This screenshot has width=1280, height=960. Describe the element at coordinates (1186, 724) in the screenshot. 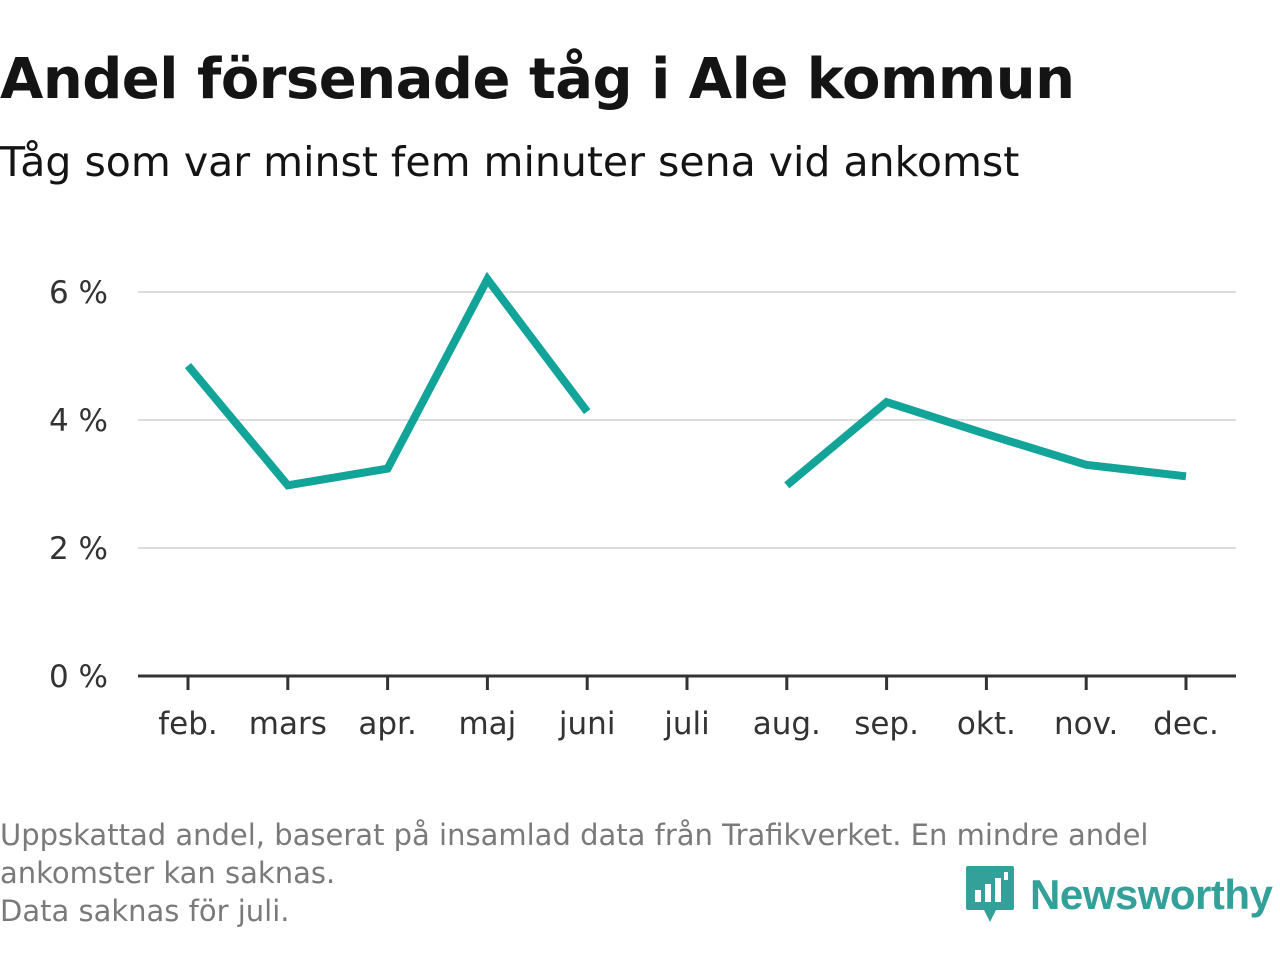

I see `x-tick-label: dec.` at that location.